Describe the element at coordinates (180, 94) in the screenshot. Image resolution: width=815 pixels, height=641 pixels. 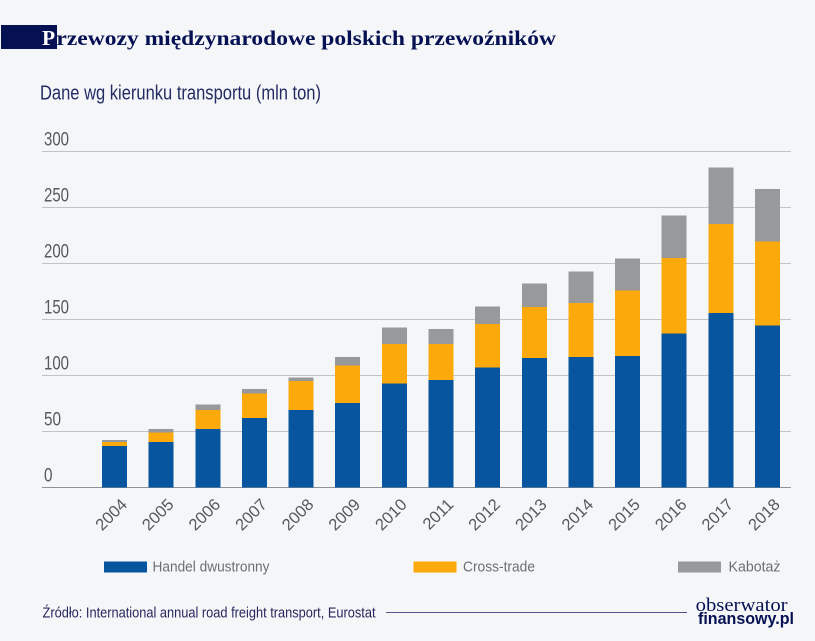
I see `svg-text:Dane wg kierunku transportu (m: Dane wg kierunku transportu (mln ton)` at that location.